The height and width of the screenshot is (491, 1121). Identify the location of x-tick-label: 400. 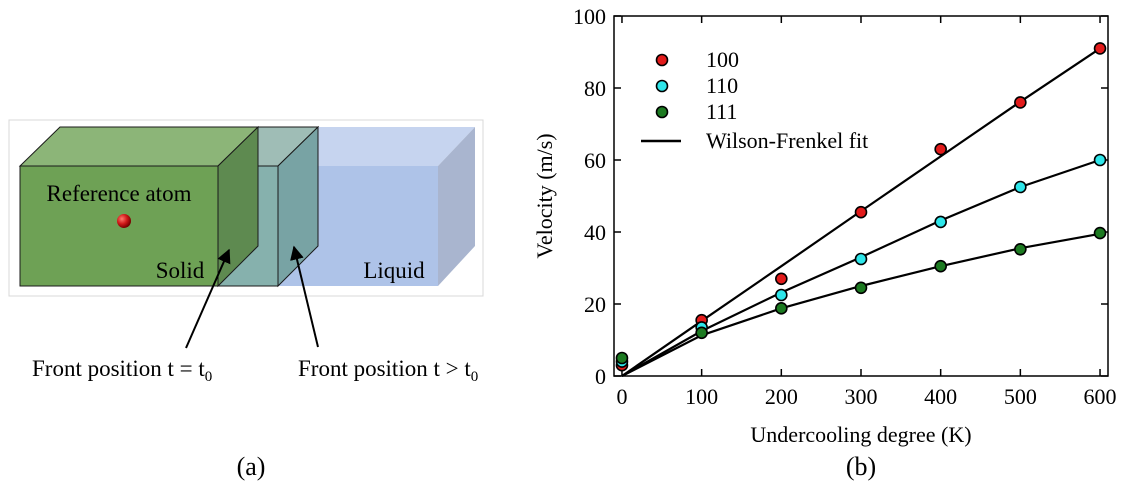
(940, 396).